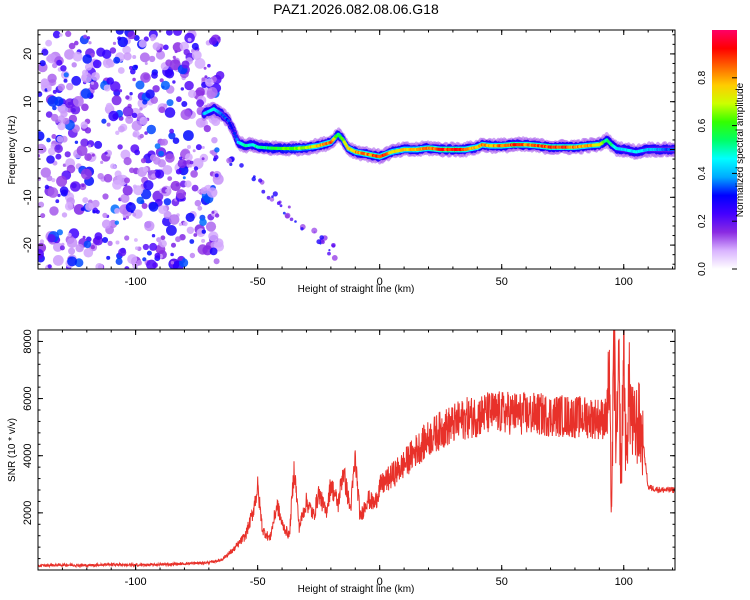  What do you see at coordinates (28, 102) in the screenshot?
I see `spectrogram-y-tick-label: 10` at bounding box center [28, 102].